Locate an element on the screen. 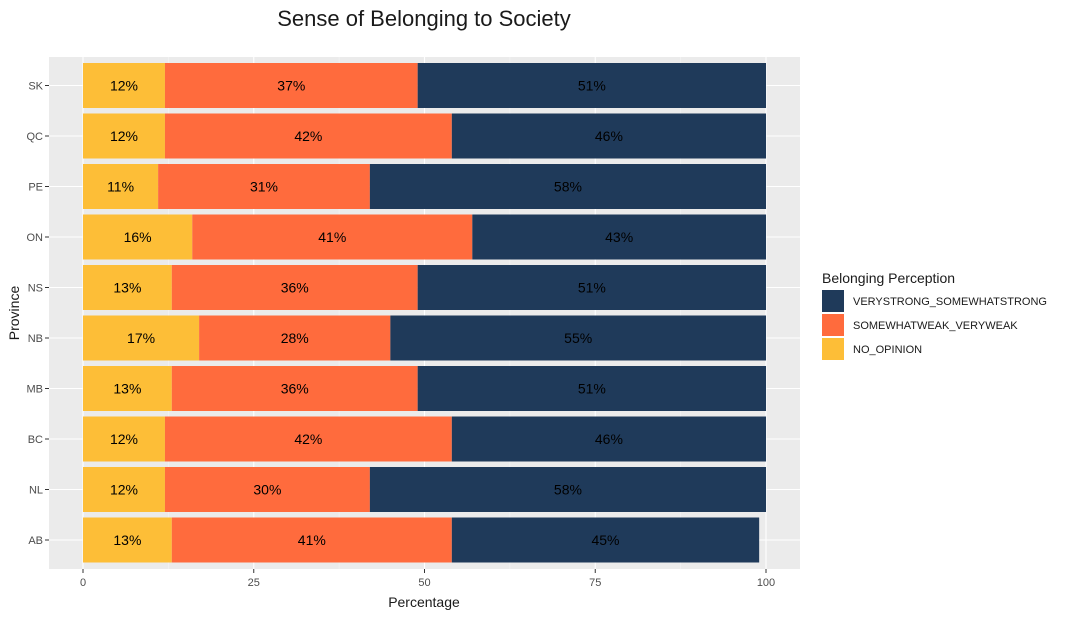 The height and width of the screenshot is (617, 1075). y-axis: SK QC PE ON NS NB MB BC NL AB is located at coordinates (38, 314).